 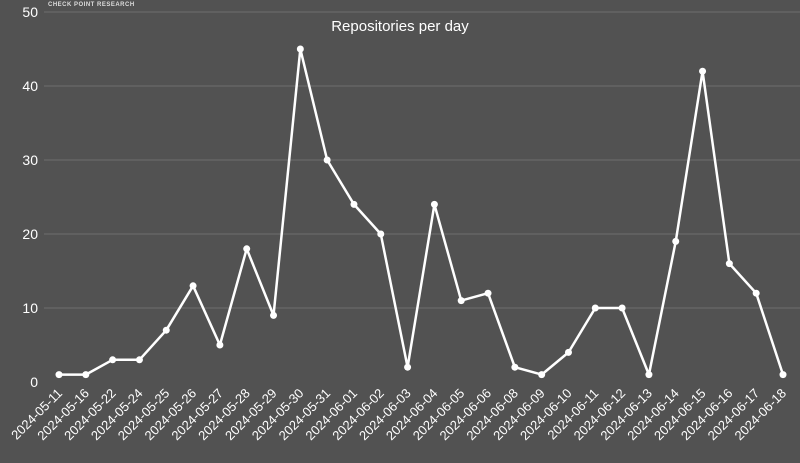 What do you see at coordinates (30, 160) in the screenshot?
I see `y-tick-label: 30` at bounding box center [30, 160].